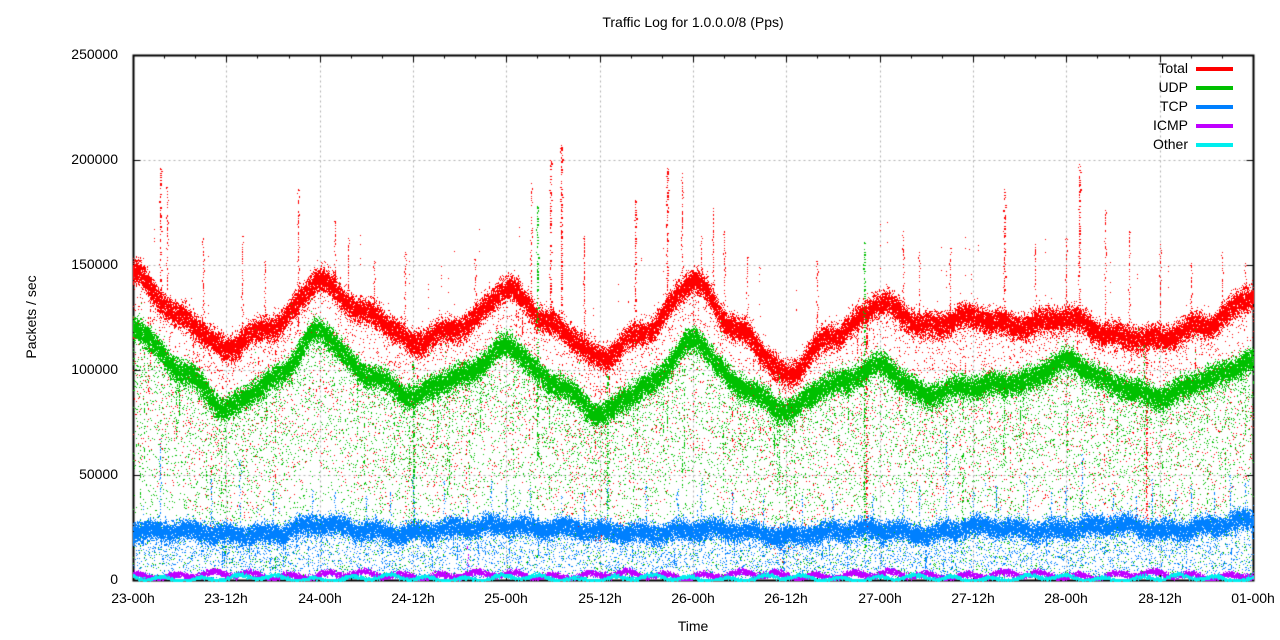  I want to click on y-tick-label: 200000, so click(94, 159).